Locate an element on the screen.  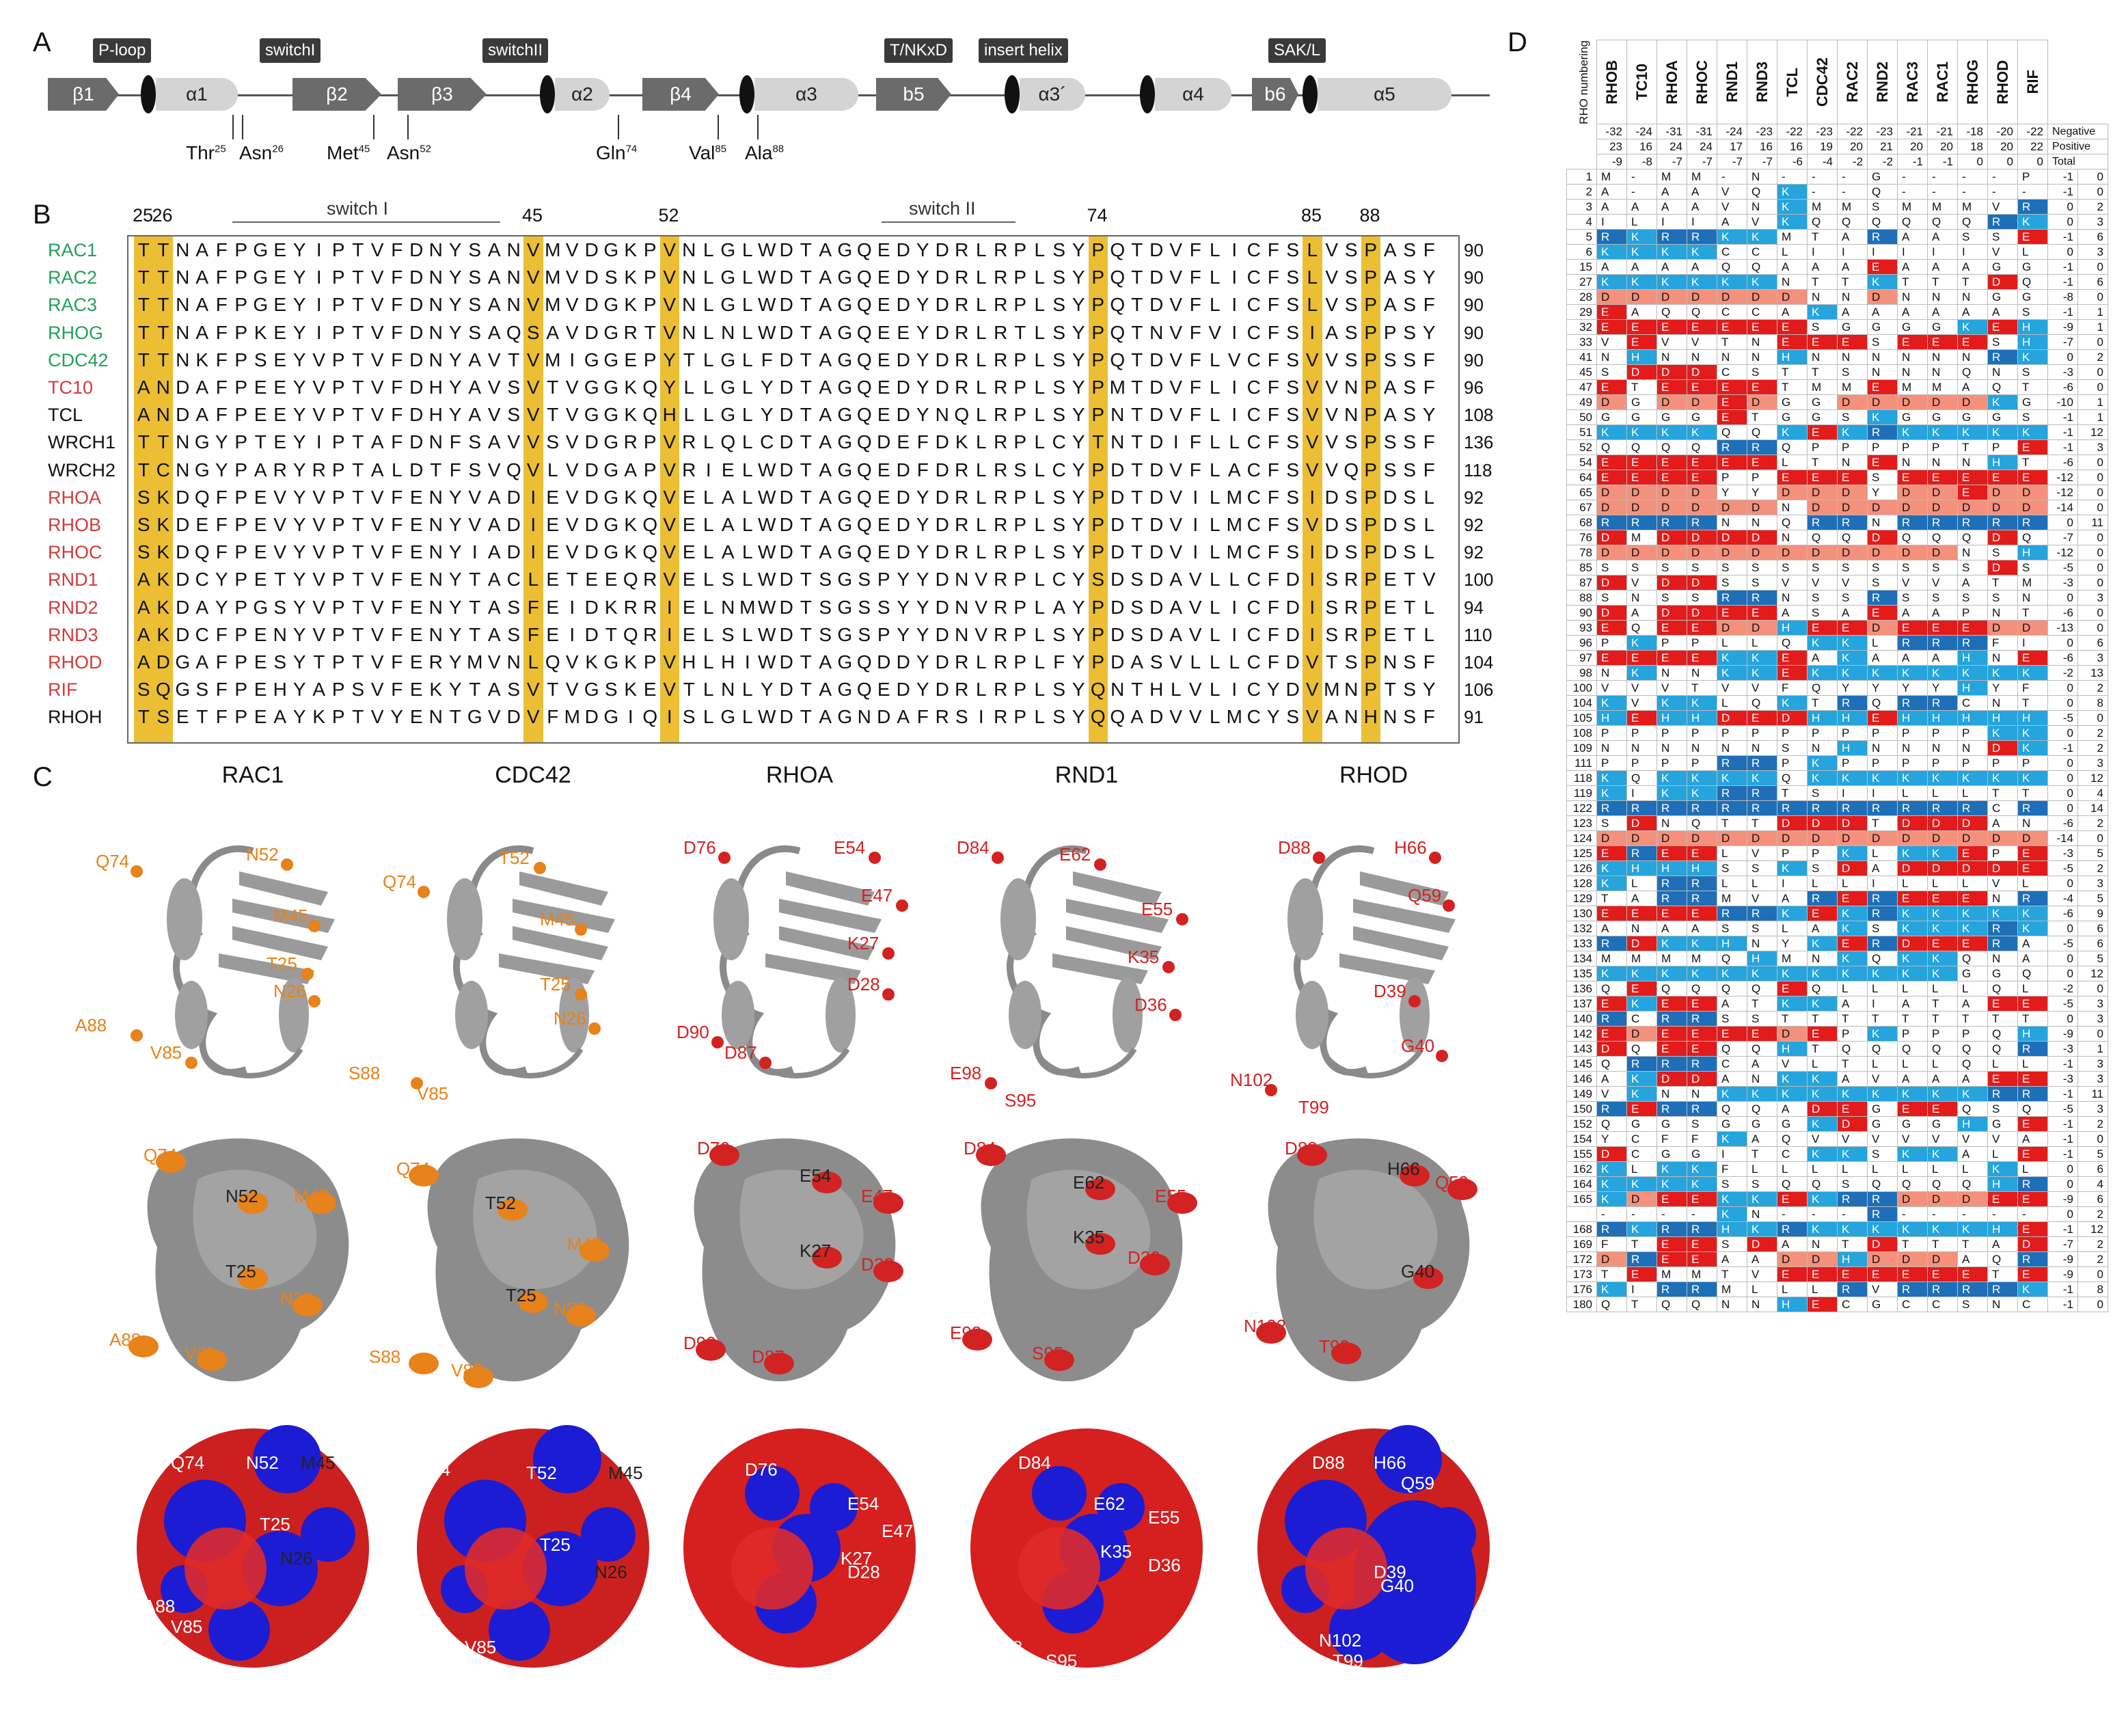
heatmap-row: 33 V E V V T N E E E S E E E S H -7 0 is located at coordinates (1837, 342).